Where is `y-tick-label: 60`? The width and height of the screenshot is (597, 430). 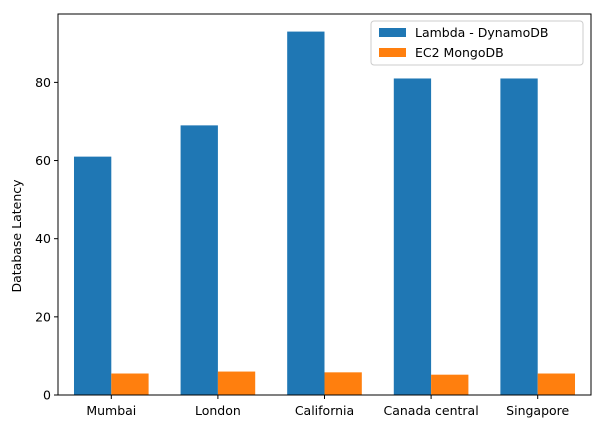
y-tick-label: 60 is located at coordinates (43, 160).